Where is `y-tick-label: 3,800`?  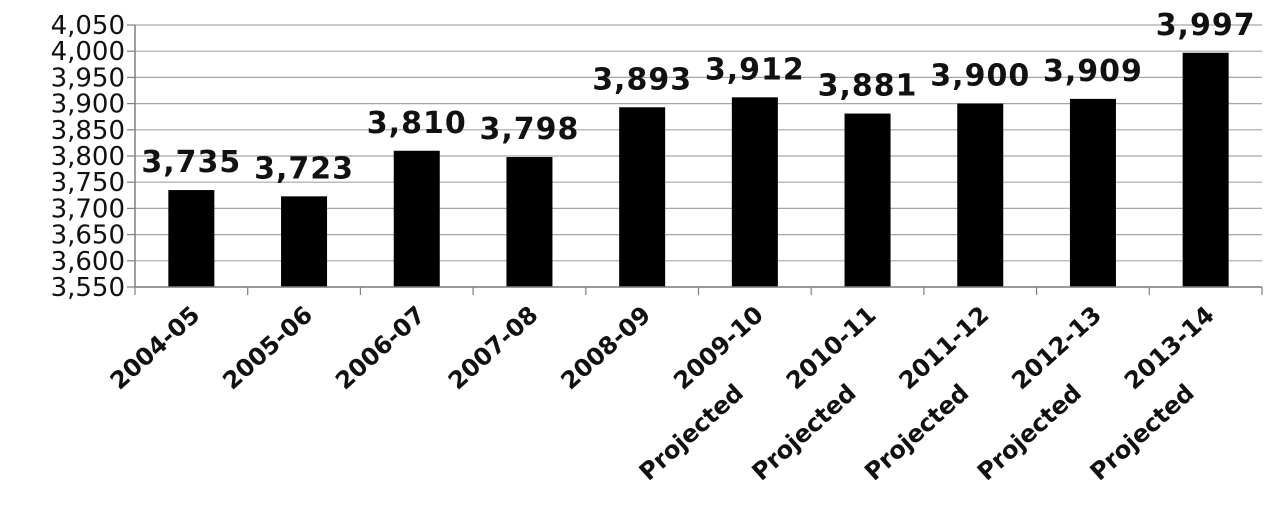 y-tick-label: 3,800 is located at coordinates (88, 157).